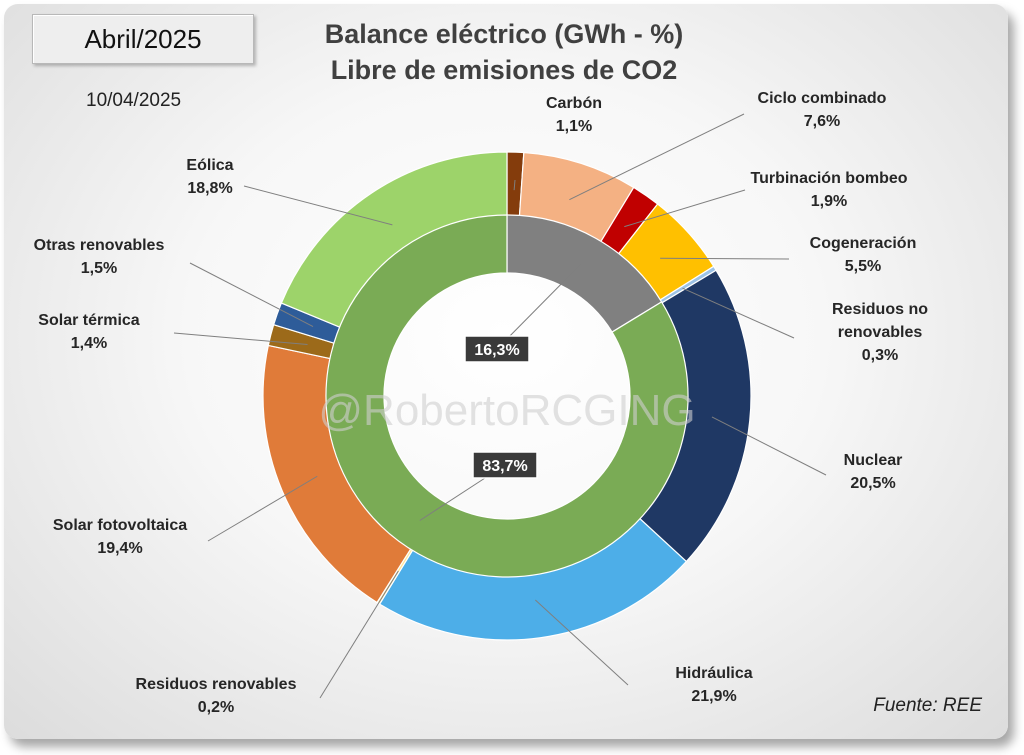 The height and width of the screenshot is (755, 1024). Describe the element at coordinates (657, 157) in the screenshot. I see `leader-ciclo-combinado` at that location.